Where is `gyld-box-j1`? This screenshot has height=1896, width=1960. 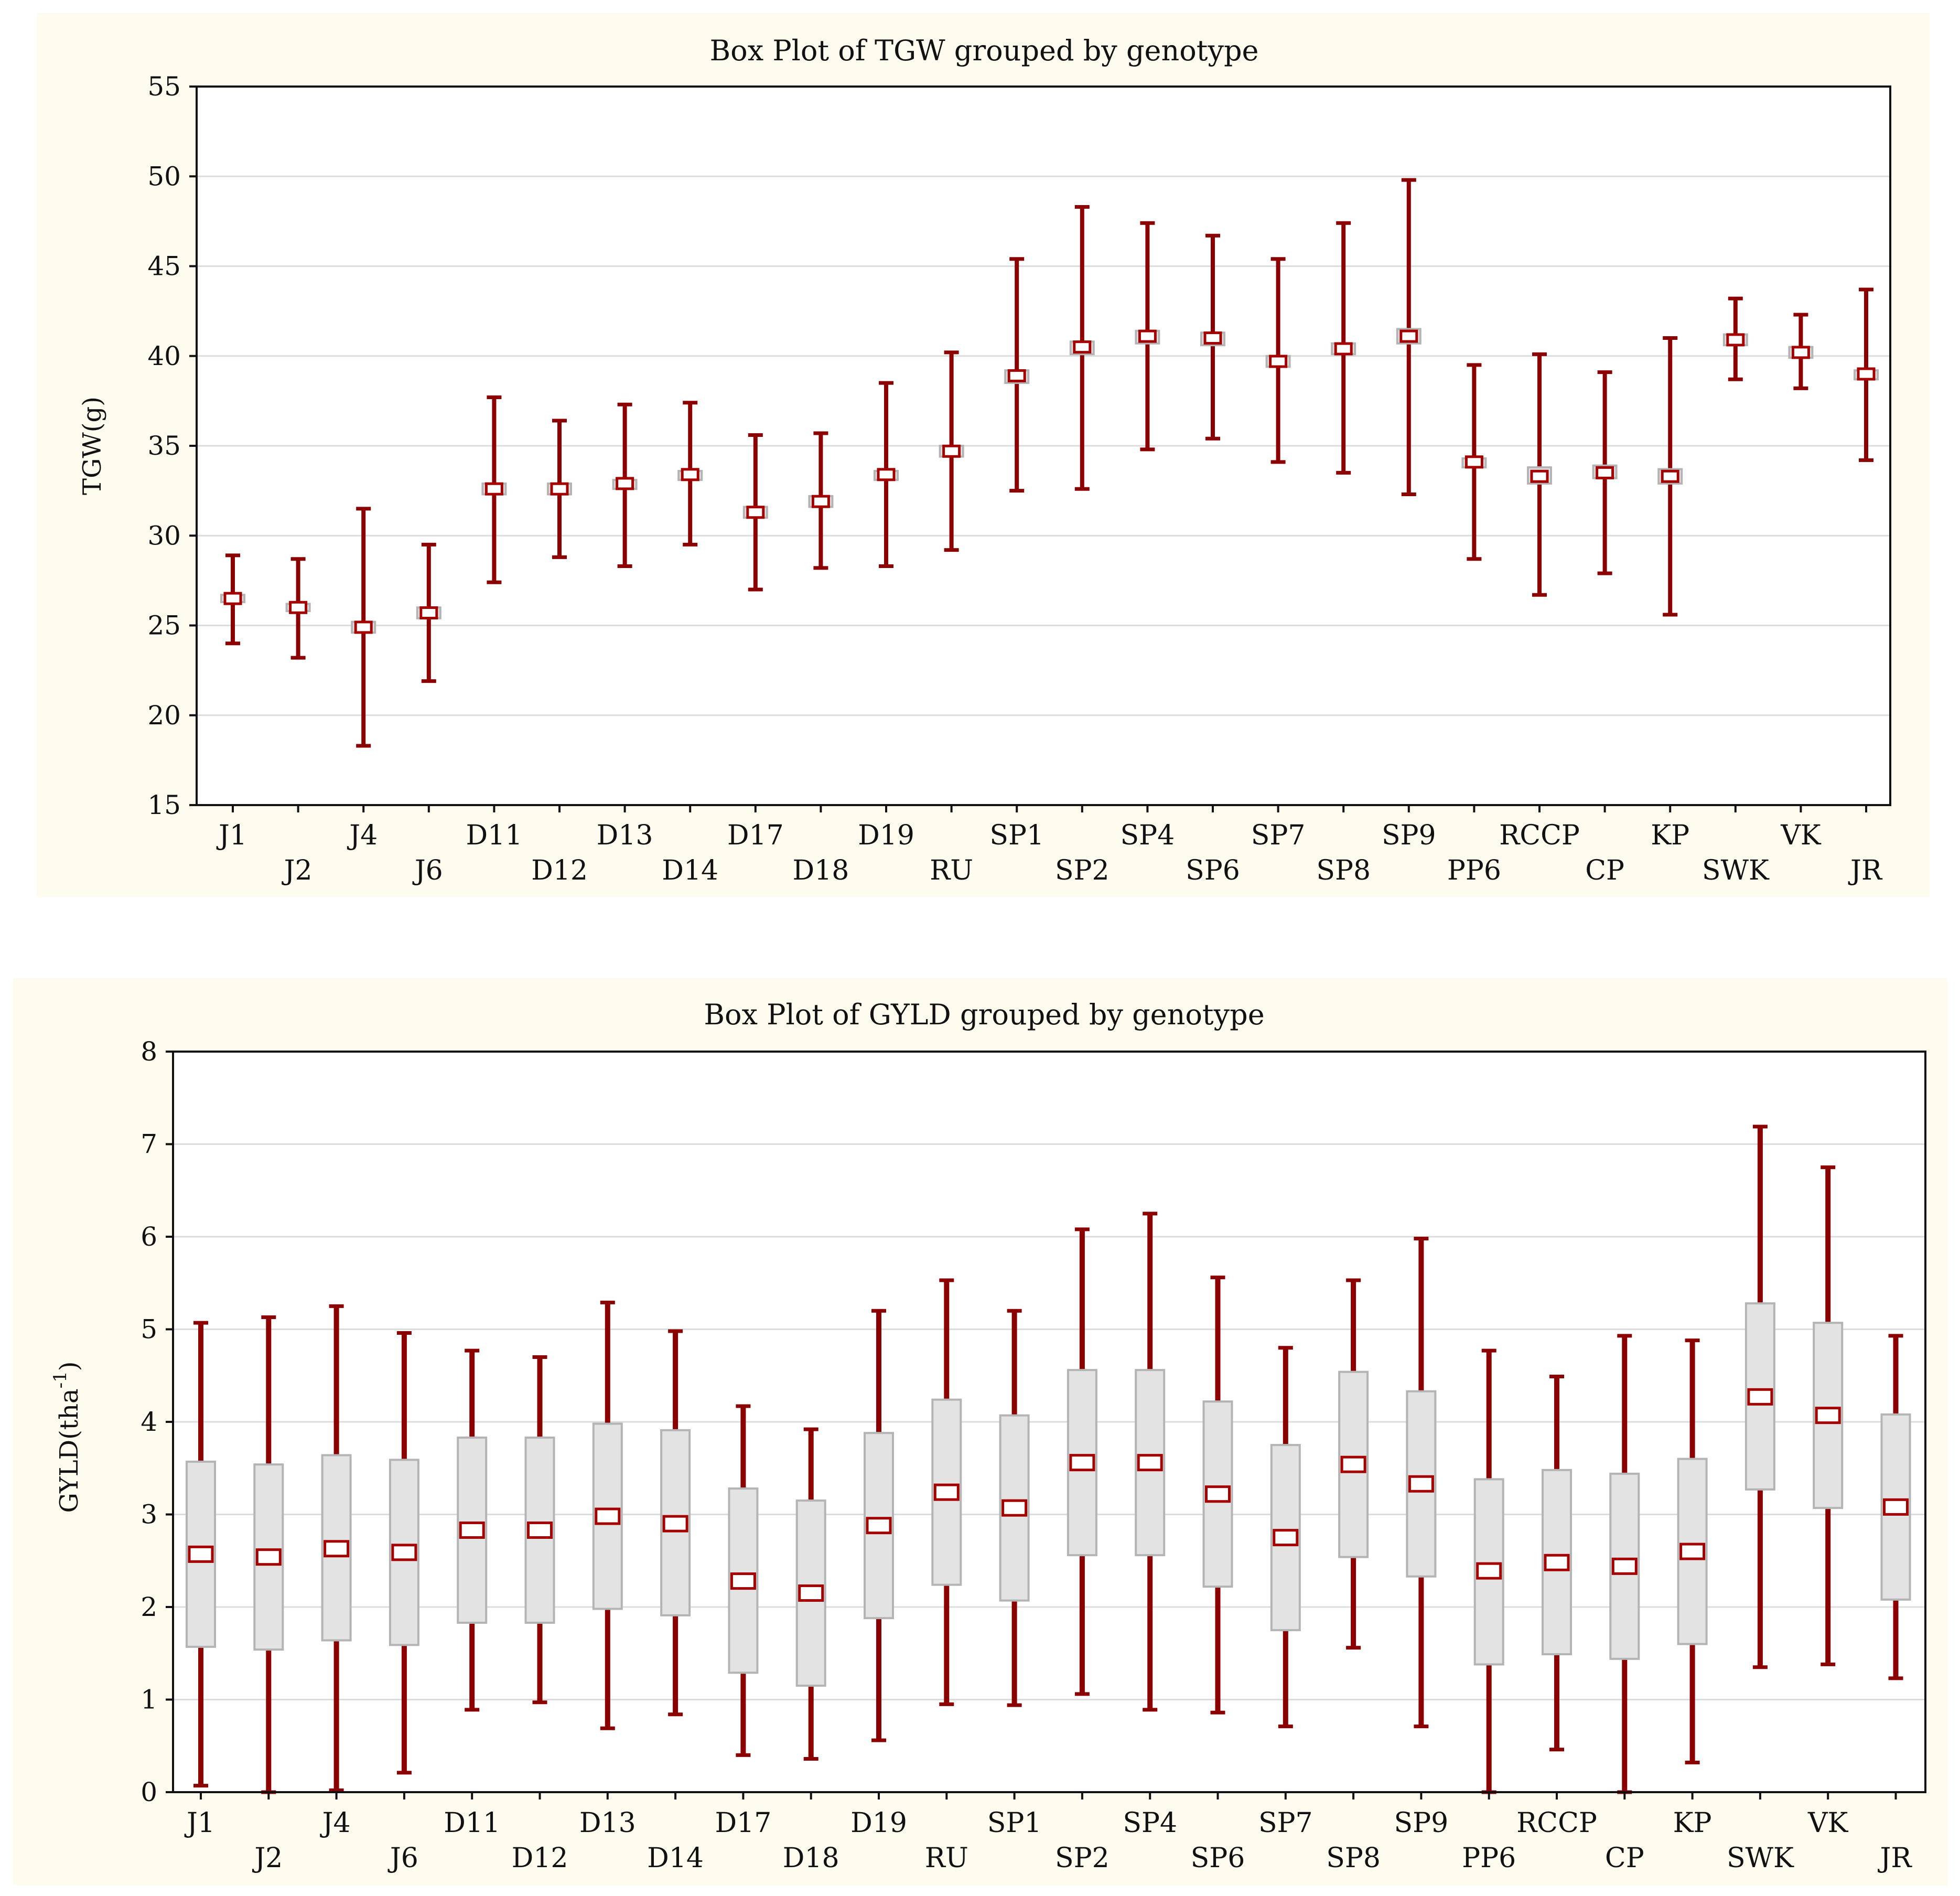
gyld-box-j1 is located at coordinates (201, 1555).